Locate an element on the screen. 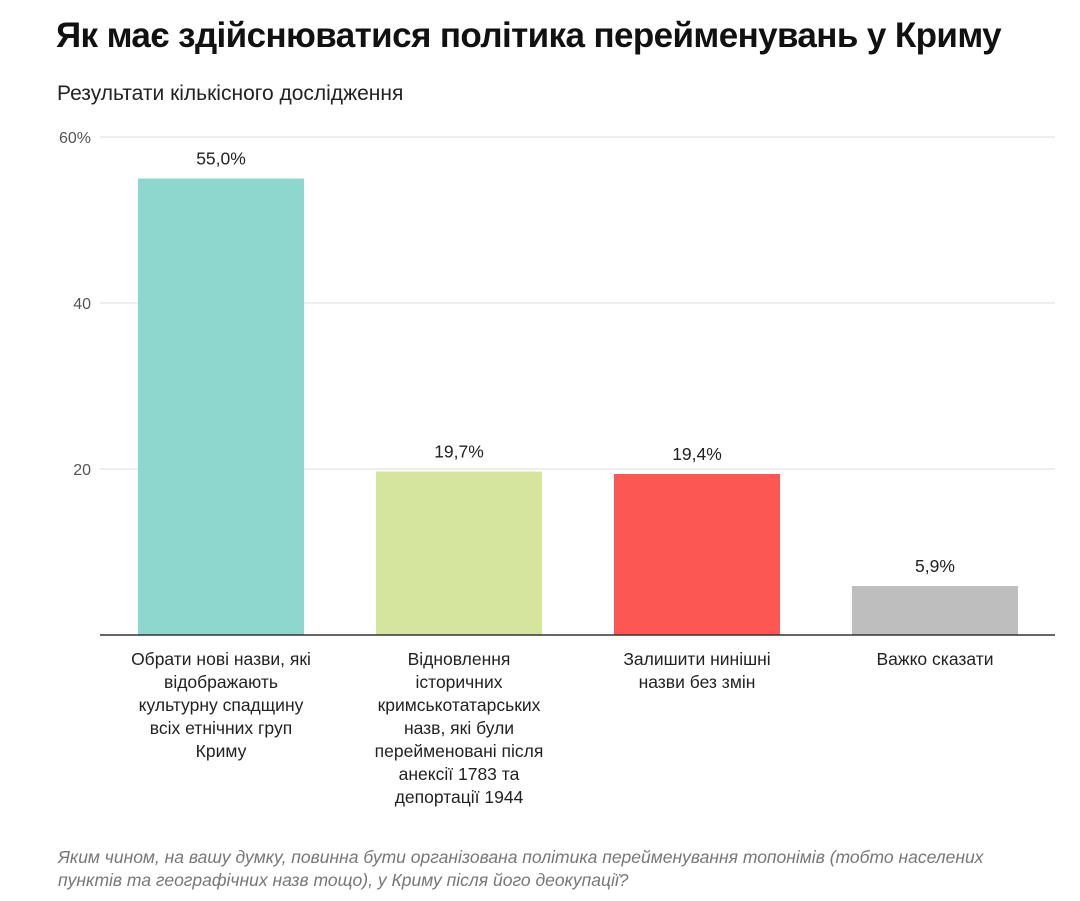  y-tick-label: 40 is located at coordinates (82, 304).